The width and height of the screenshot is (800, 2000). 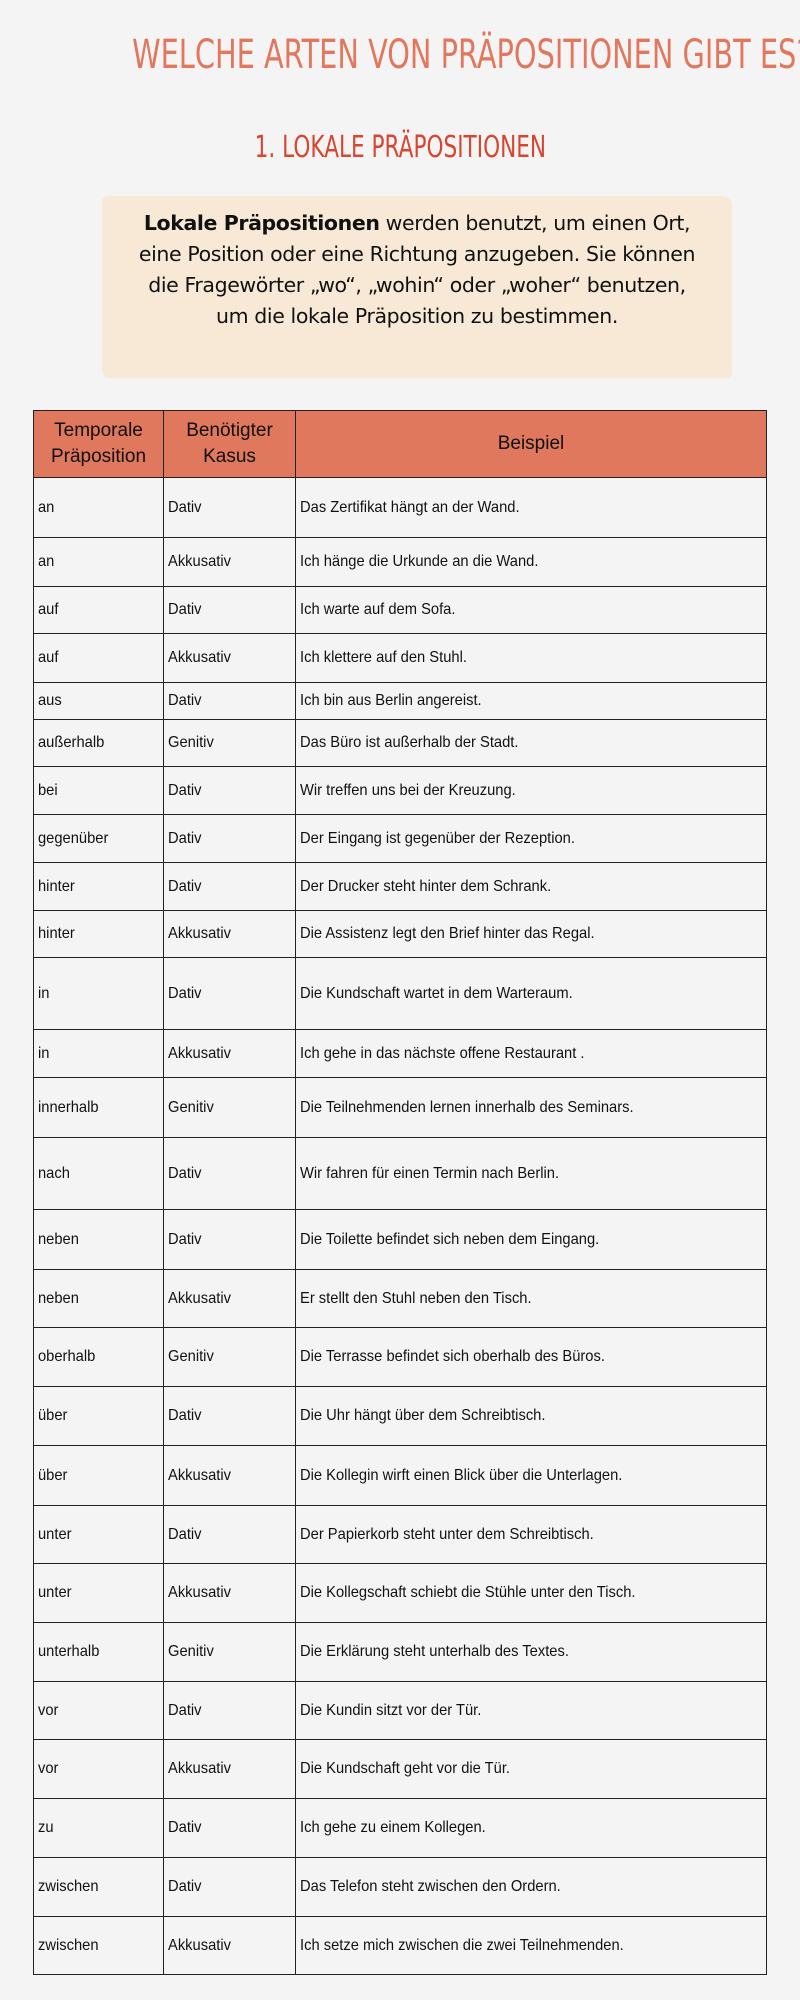 I want to click on cell-example: Er stellt den Stuhl neben den Tisch., so click(x=531, y=1298).